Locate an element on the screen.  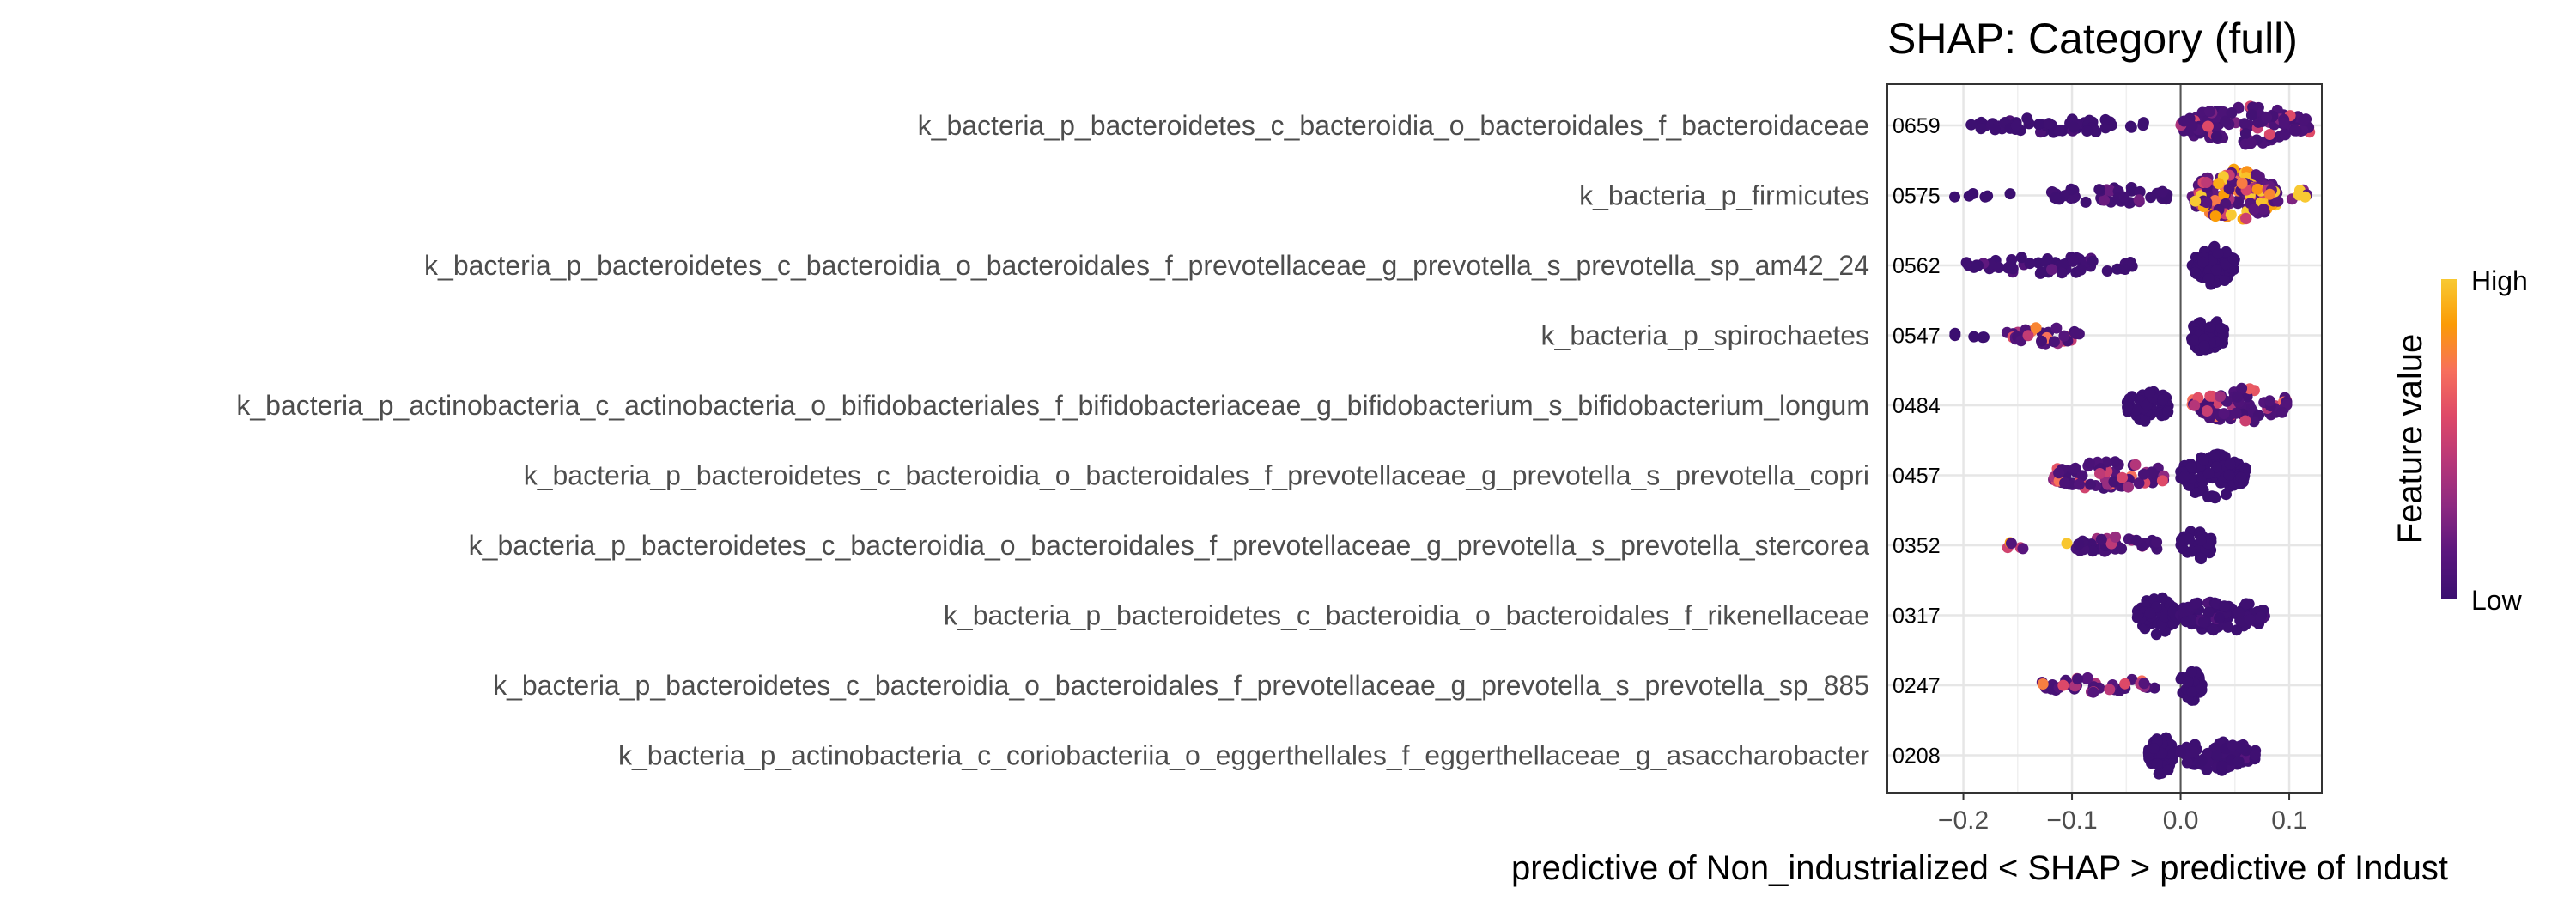
mean-shap-label: 0208 is located at coordinates (1917, 757).